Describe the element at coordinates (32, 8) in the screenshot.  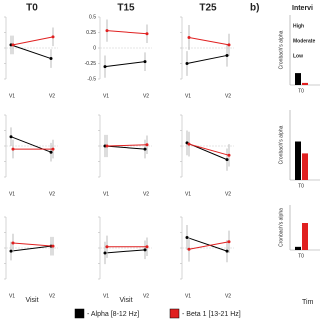
I see `column-title: T0` at that location.